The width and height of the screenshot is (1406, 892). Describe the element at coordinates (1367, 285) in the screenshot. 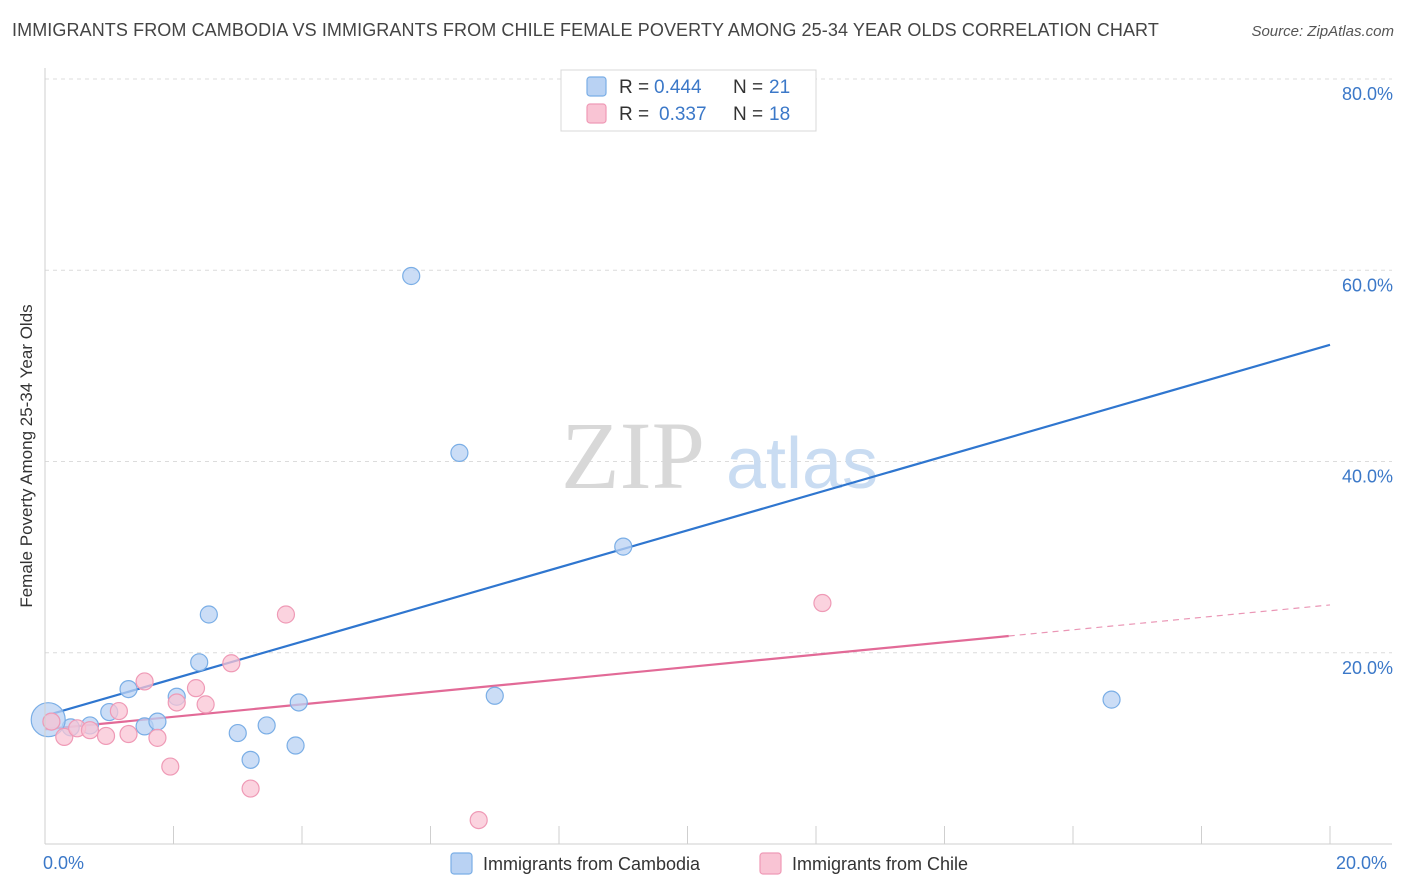

I see `y-tick-label: 60.0%` at that location.